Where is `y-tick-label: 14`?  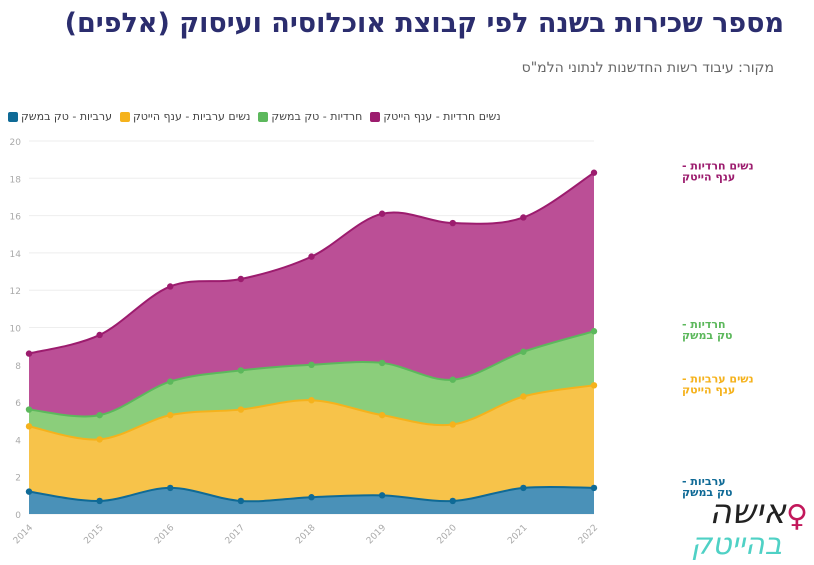 y-tick-label: 14 is located at coordinates (16, 255).